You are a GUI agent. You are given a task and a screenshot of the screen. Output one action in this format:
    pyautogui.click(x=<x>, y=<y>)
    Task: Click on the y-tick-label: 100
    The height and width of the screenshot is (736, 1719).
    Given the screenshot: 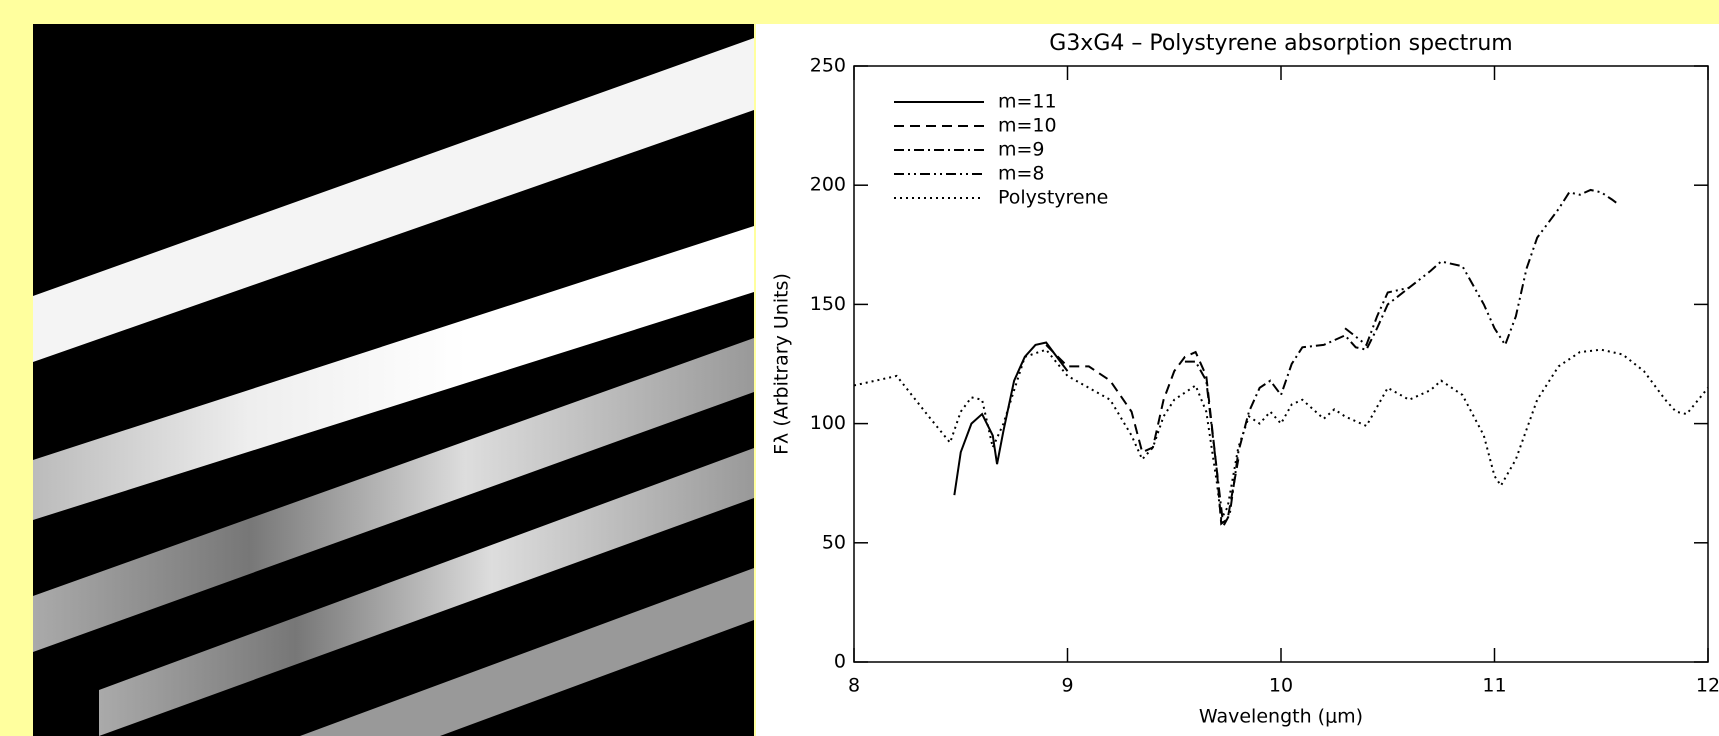 What is the action you would take?
    pyautogui.click(x=828, y=423)
    